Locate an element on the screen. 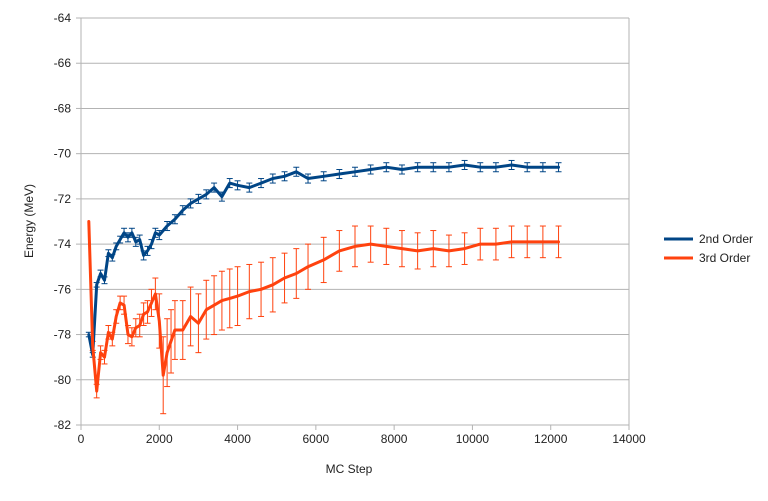  y-tick-label: -74 is located at coordinates (63, 244).